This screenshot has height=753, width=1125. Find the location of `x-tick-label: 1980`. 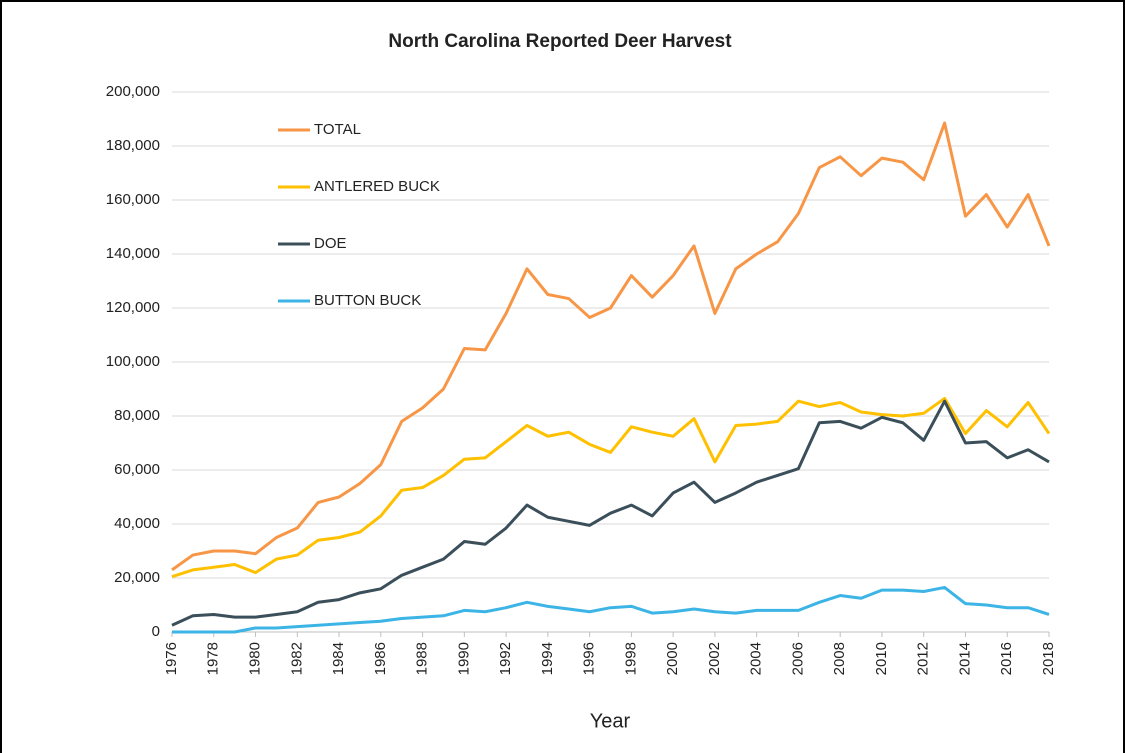

x-tick-label: 1980 is located at coordinates (254, 658).